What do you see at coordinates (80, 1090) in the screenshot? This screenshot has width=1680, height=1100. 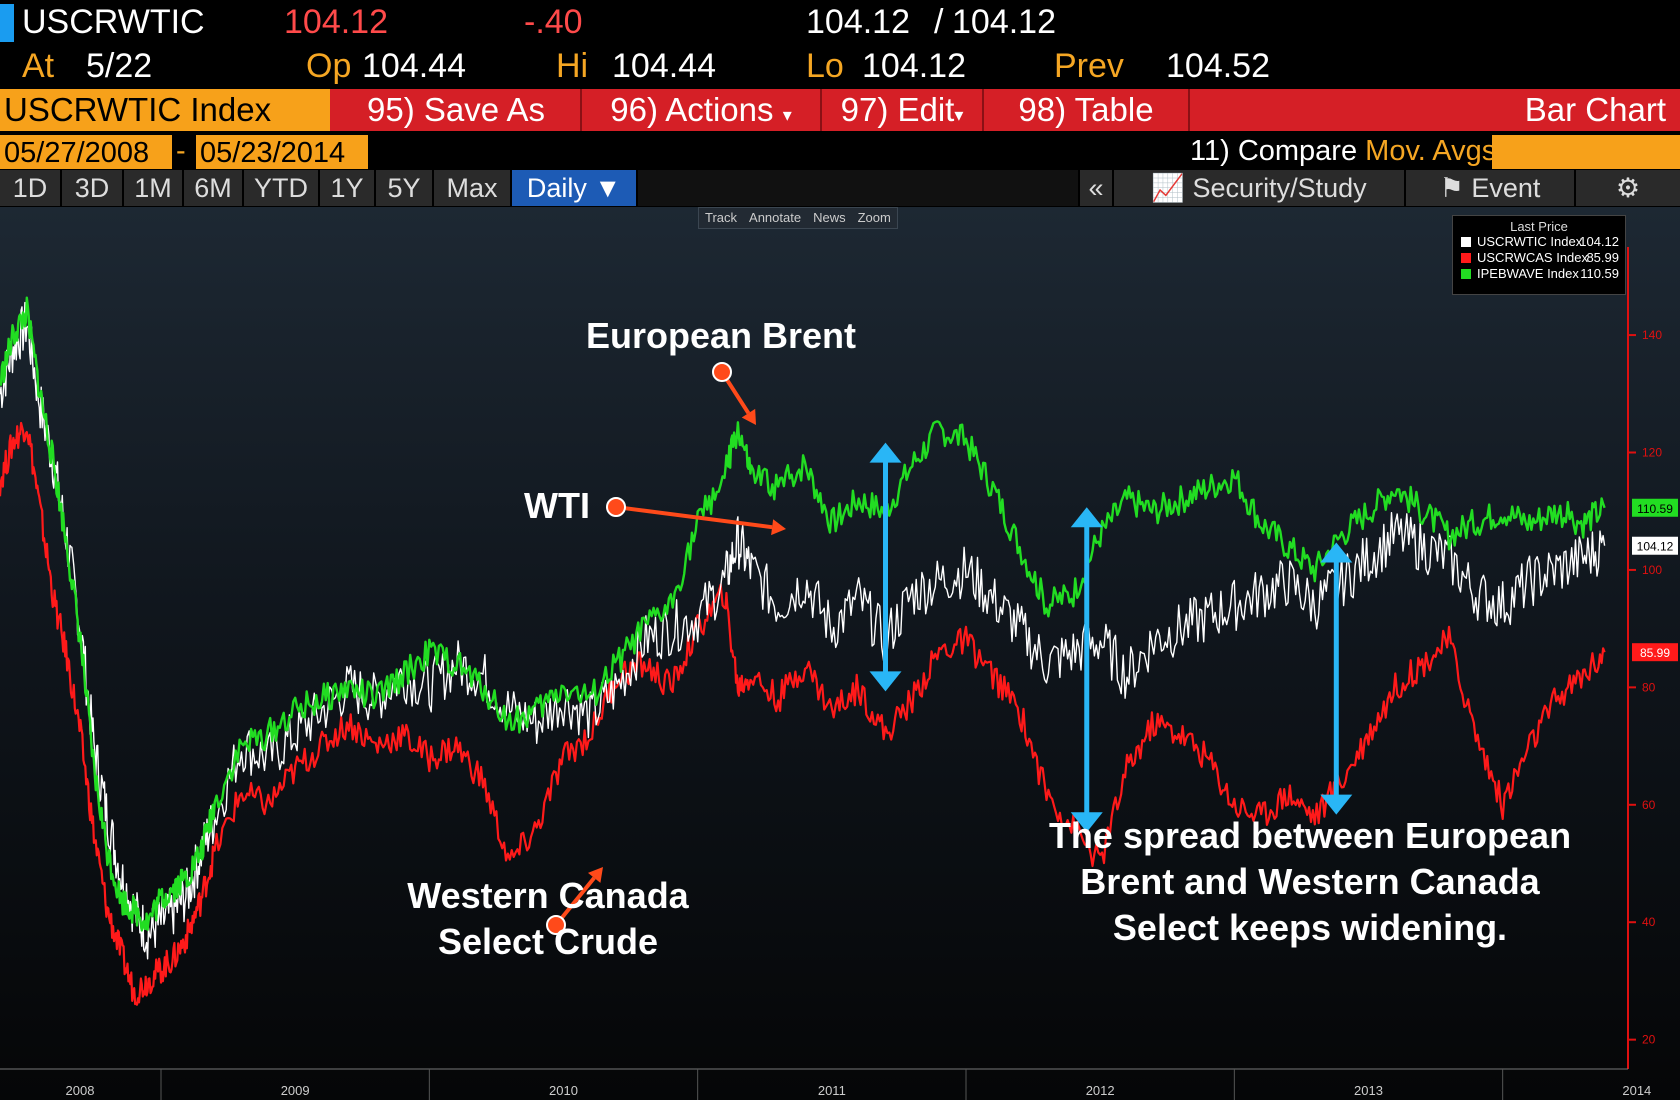 I see `x-tick-label: 2008` at bounding box center [80, 1090].